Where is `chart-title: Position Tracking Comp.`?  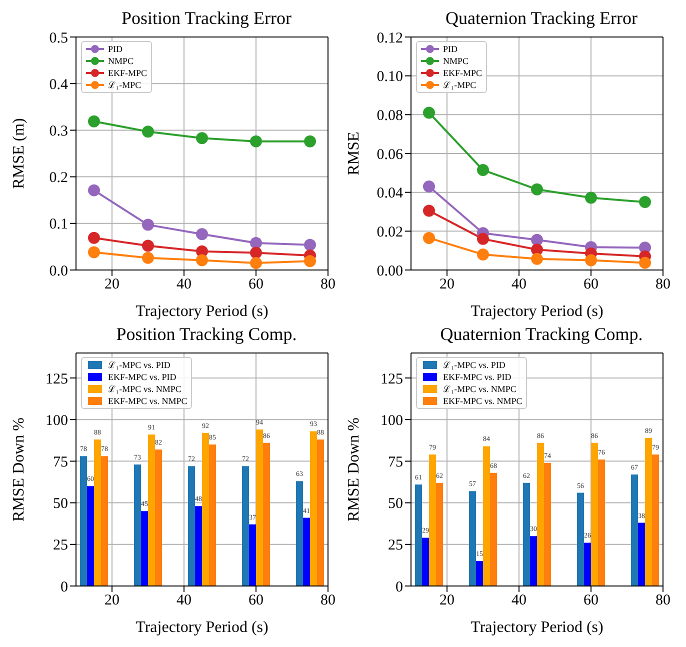
chart-title: Position Tracking Comp. is located at coordinates (206, 335).